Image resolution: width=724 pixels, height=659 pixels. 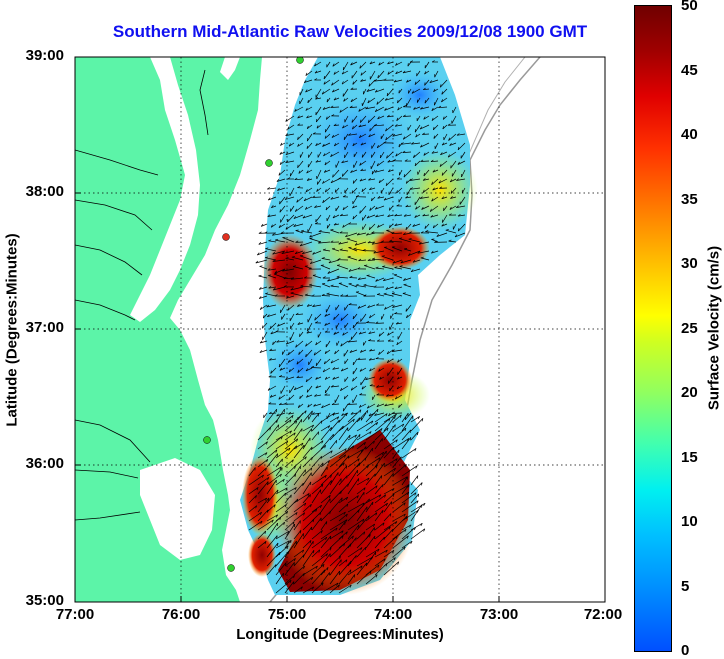 What do you see at coordinates (689, 7) in the screenshot?
I see `colorbar-tick: 50` at bounding box center [689, 7].